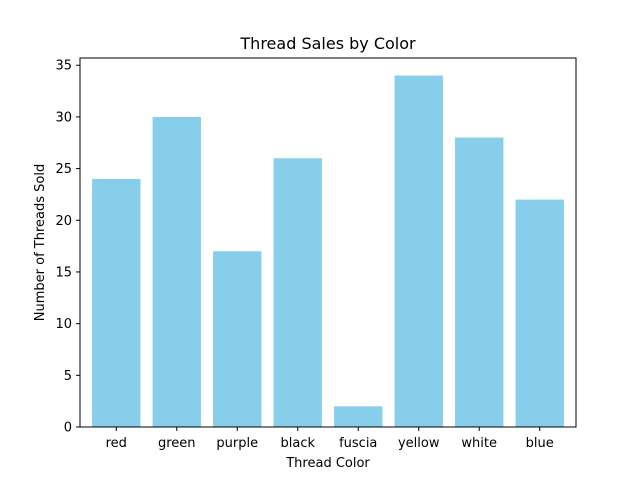  Describe the element at coordinates (358, 443) in the screenshot. I see `x-tick-label: fuscia` at that location.